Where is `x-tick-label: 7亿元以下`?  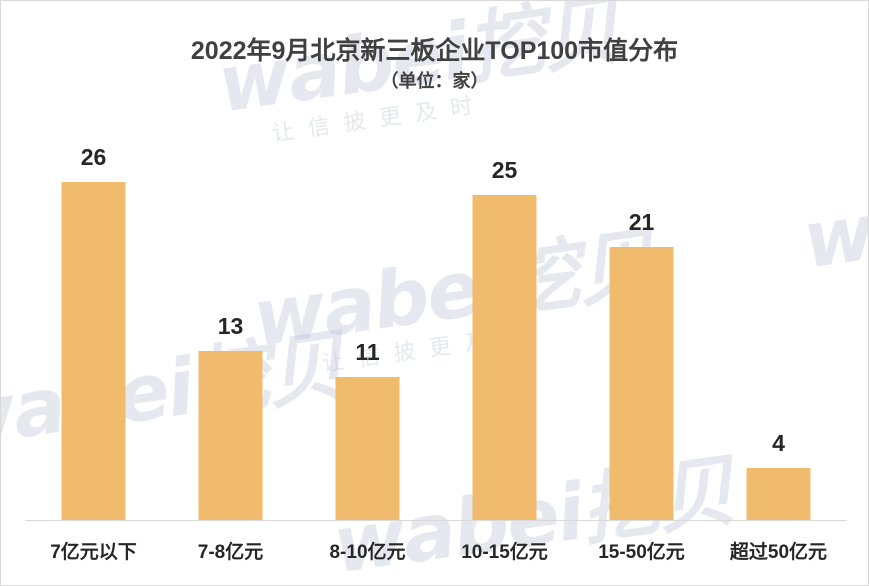 x-tick-label: 7亿元以下 is located at coordinates (93, 551).